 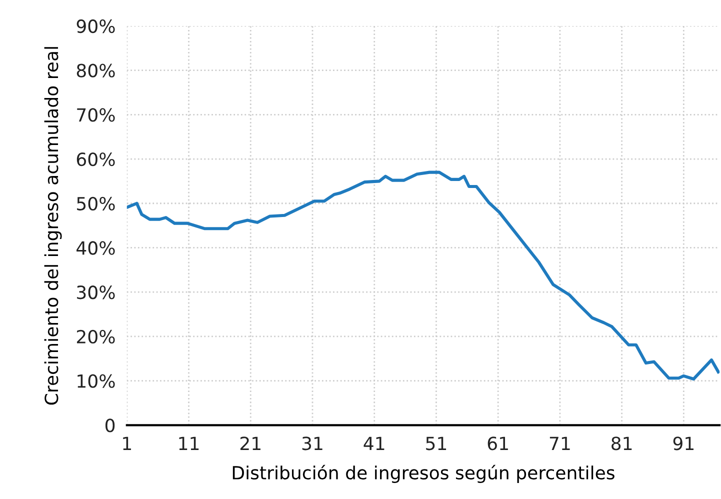 I want to click on x-tick-label: 21, so click(x=250, y=443).